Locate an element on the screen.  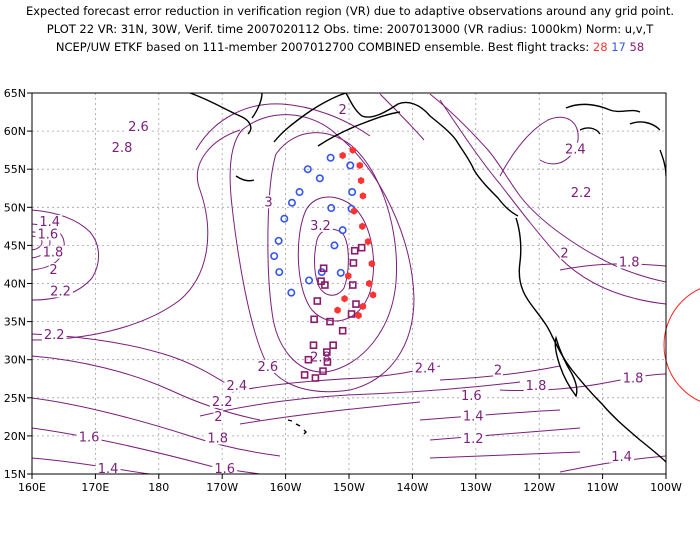
y-tick-label: 20N is located at coordinates (15, 436).